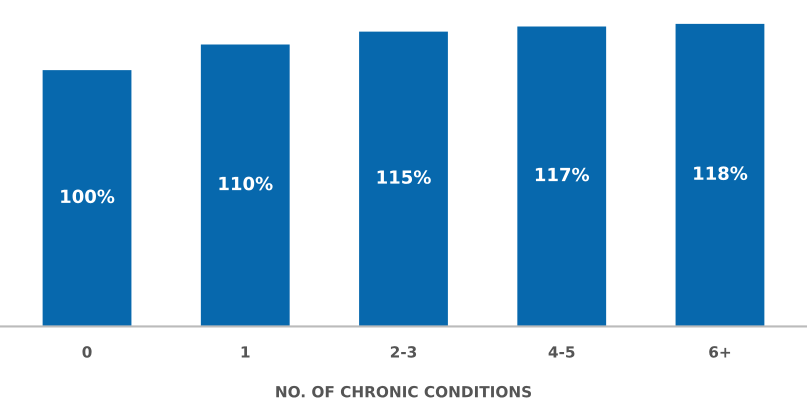 The height and width of the screenshot is (403, 807). What do you see at coordinates (246, 352) in the screenshot?
I see `x-tick-label: 1` at bounding box center [246, 352].